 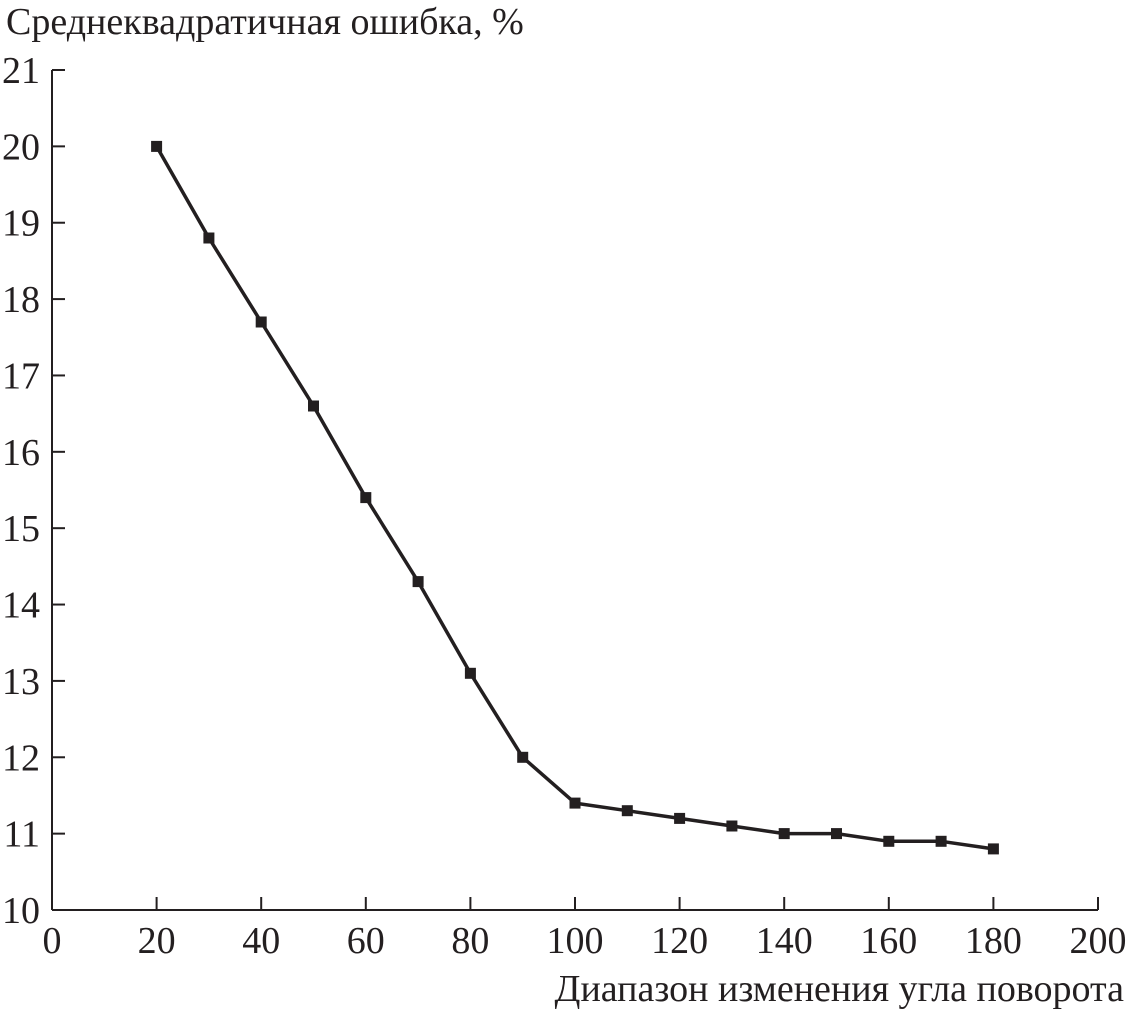 What do you see at coordinates (157, 941) in the screenshot?
I see `x-tick-label: 20` at bounding box center [157, 941].